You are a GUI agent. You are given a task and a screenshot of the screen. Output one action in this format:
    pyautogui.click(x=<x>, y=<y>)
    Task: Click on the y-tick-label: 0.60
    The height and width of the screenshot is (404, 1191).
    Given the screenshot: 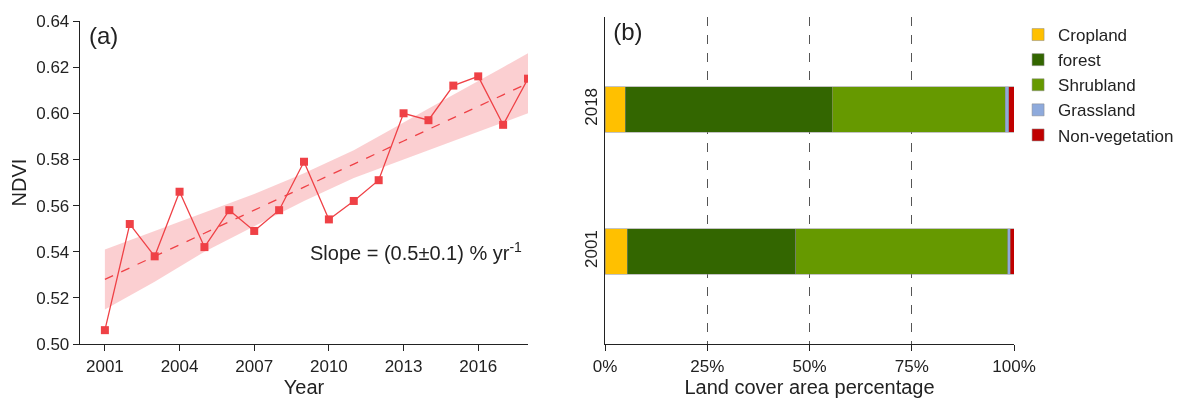 What is the action you would take?
    pyautogui.click(x=53, y=114)
    